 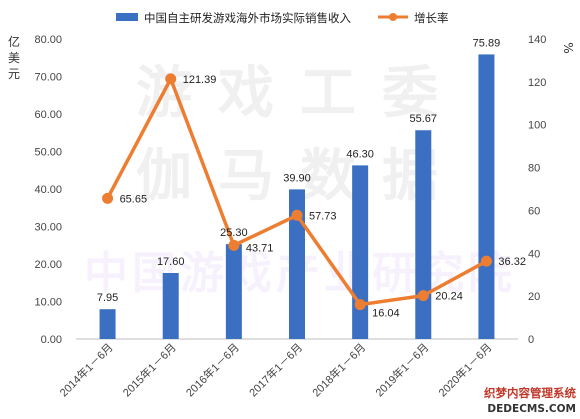 What do you see at coordinates (48, 153) in the screenshot?
I see `y-left-tick-label: 50.00` at bounding box center [48, 153].